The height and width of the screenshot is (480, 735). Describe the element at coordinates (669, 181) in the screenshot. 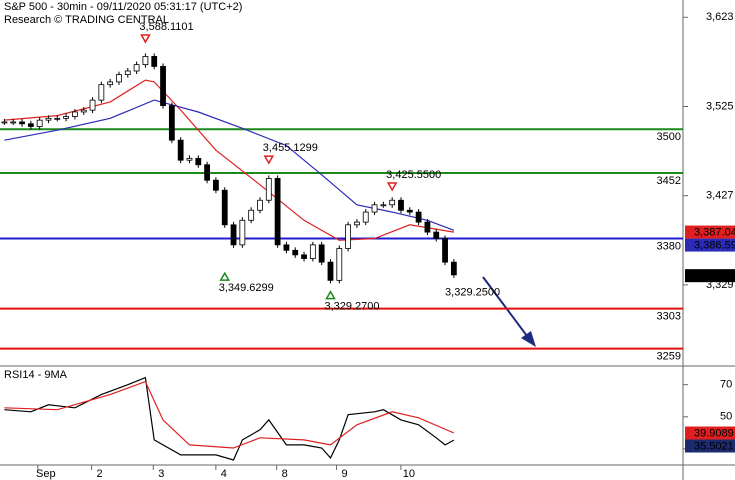

I see `level-label: 3452` at that location.